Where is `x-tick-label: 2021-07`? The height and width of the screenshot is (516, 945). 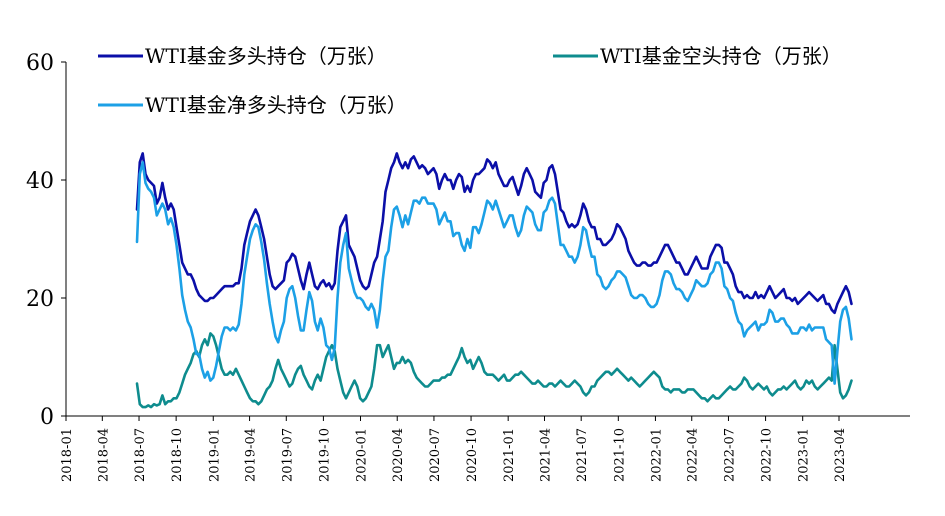 x-tick-label: 2021-07 is located at coordinates (582, 455).